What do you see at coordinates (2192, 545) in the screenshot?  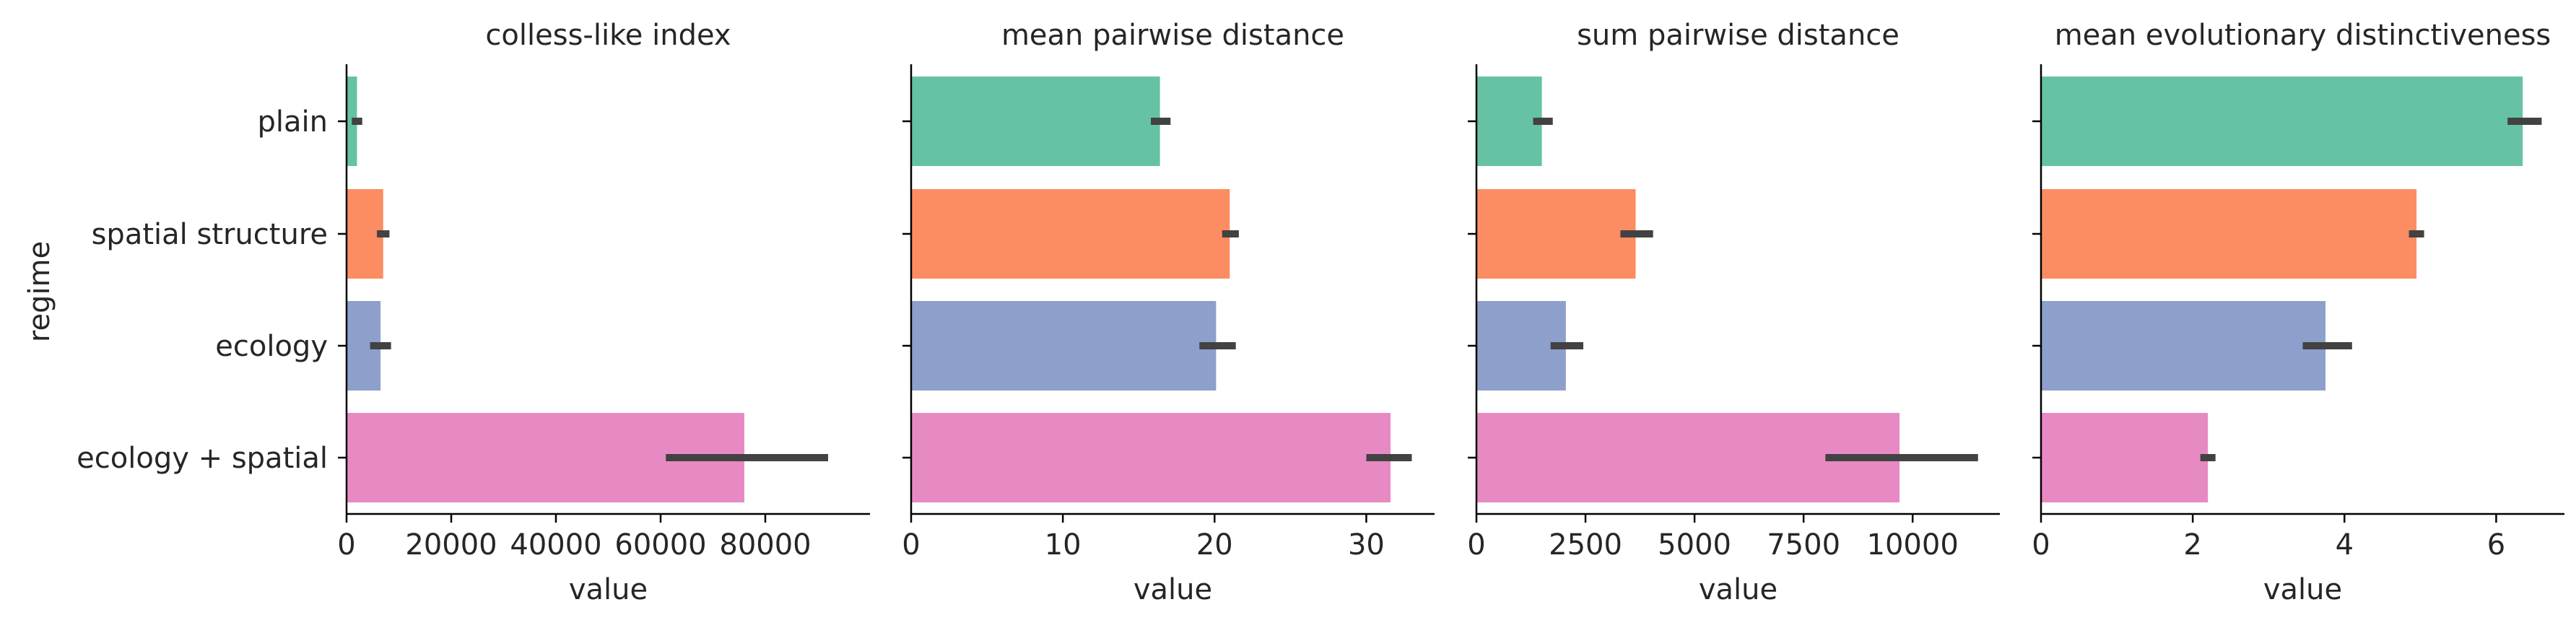 I see `x-tick-label: 2` at bounding box center [2192, 545].